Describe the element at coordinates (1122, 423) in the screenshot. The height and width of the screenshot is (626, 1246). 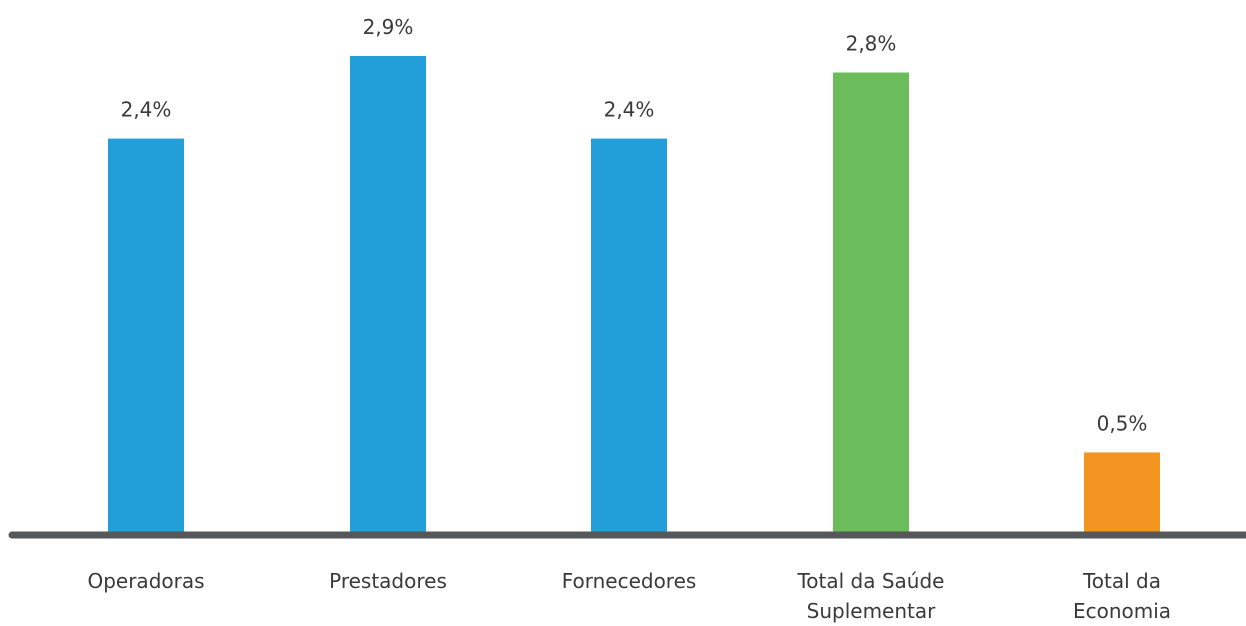
I see `value-label-4: 0,5%` at that location.